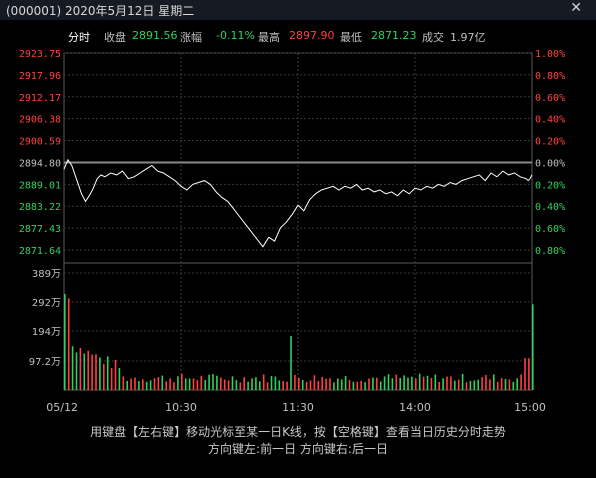 The width and height of the screenshot is (596, 478). I want to click on pct-tick-label: 1.00%, so click(550, 54).